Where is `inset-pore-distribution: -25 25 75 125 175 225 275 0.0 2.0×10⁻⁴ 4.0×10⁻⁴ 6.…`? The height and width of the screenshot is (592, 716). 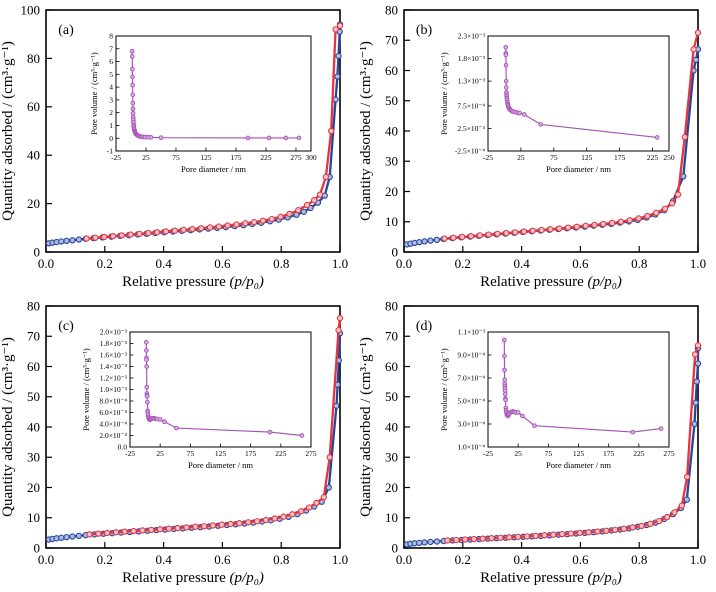 inset-pore-distribution: -25 25 75 125 175 225 275 0.0 2.0×10⁻⁴ 4.0×10⁻⁴ 6.… is located at coordinates (199, 399).